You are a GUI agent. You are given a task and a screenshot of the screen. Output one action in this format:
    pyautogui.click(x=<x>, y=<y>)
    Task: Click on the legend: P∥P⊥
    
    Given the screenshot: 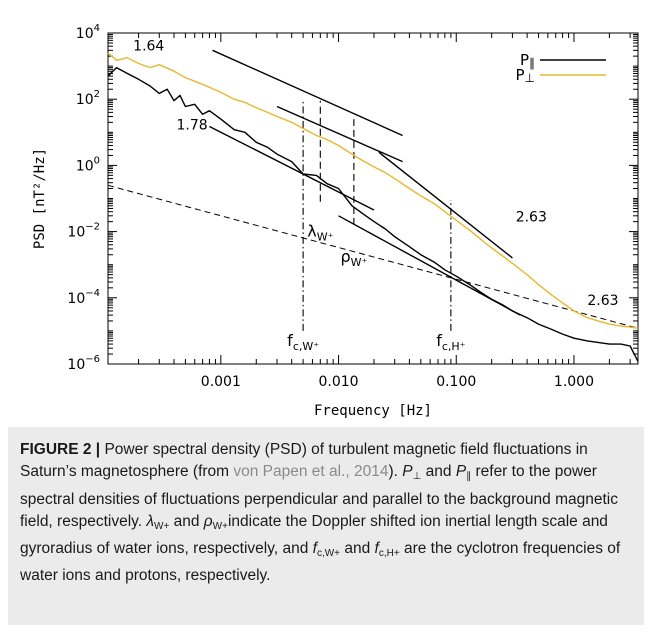 What is the action you would take?
    pyautogui.click(x=561, y=68)
    